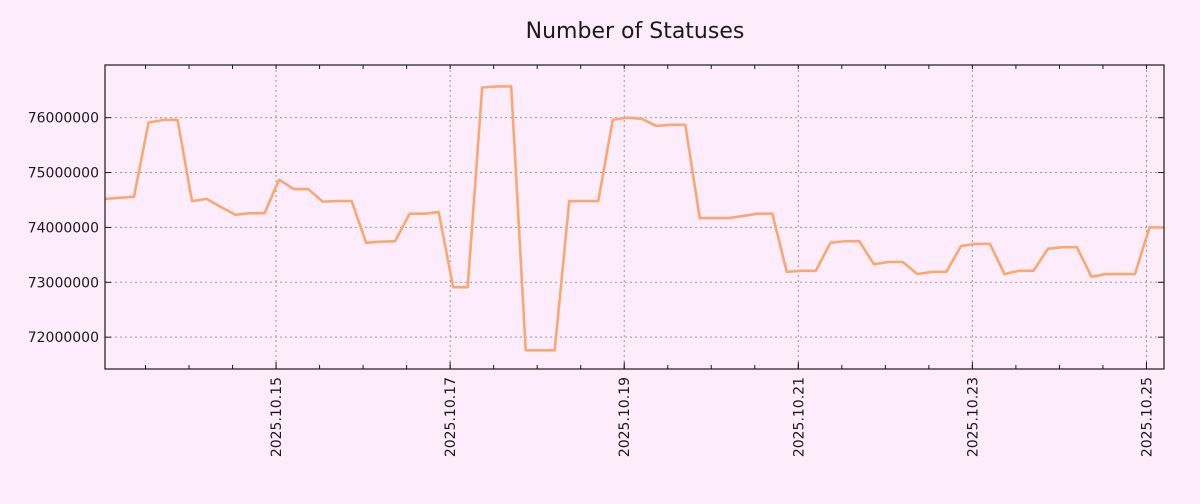 This screenshot has height=504, width=1200. I want to click on x-tick-label: 2025.10.23, so click(973, 417).